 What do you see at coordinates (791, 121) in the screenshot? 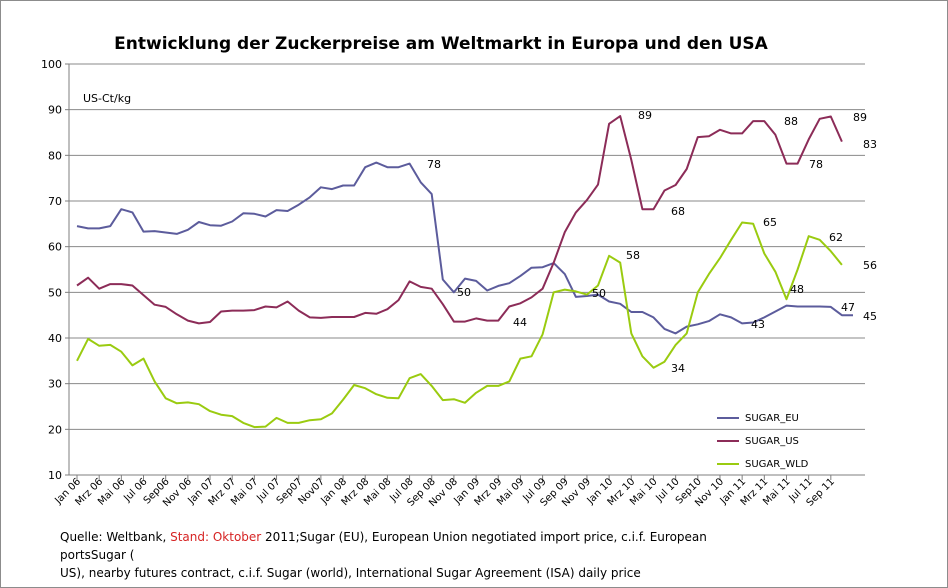
I see `data-label: 88` at bounding box center [791, 121].